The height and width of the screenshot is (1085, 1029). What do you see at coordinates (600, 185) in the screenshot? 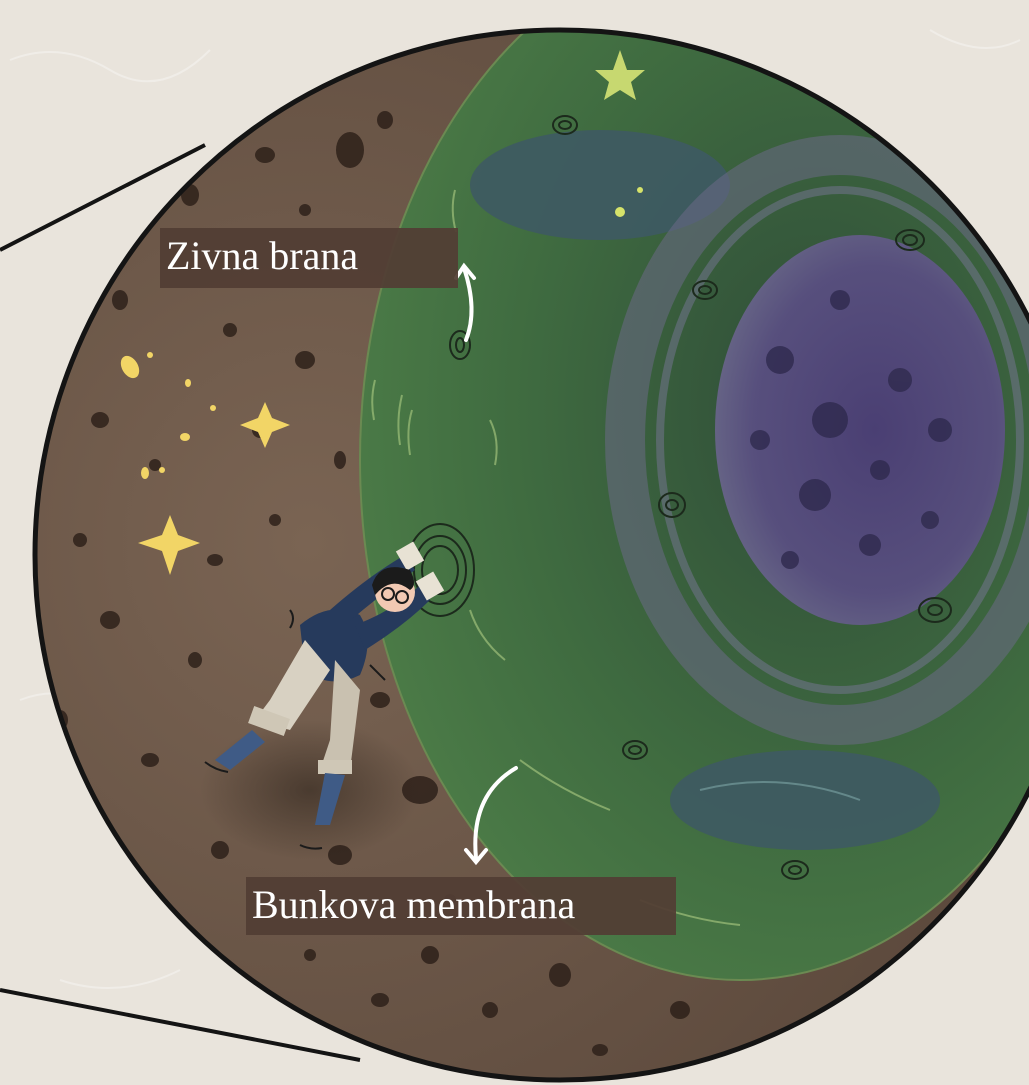
I see `vacuole-top` at bounding box center [600, 185].